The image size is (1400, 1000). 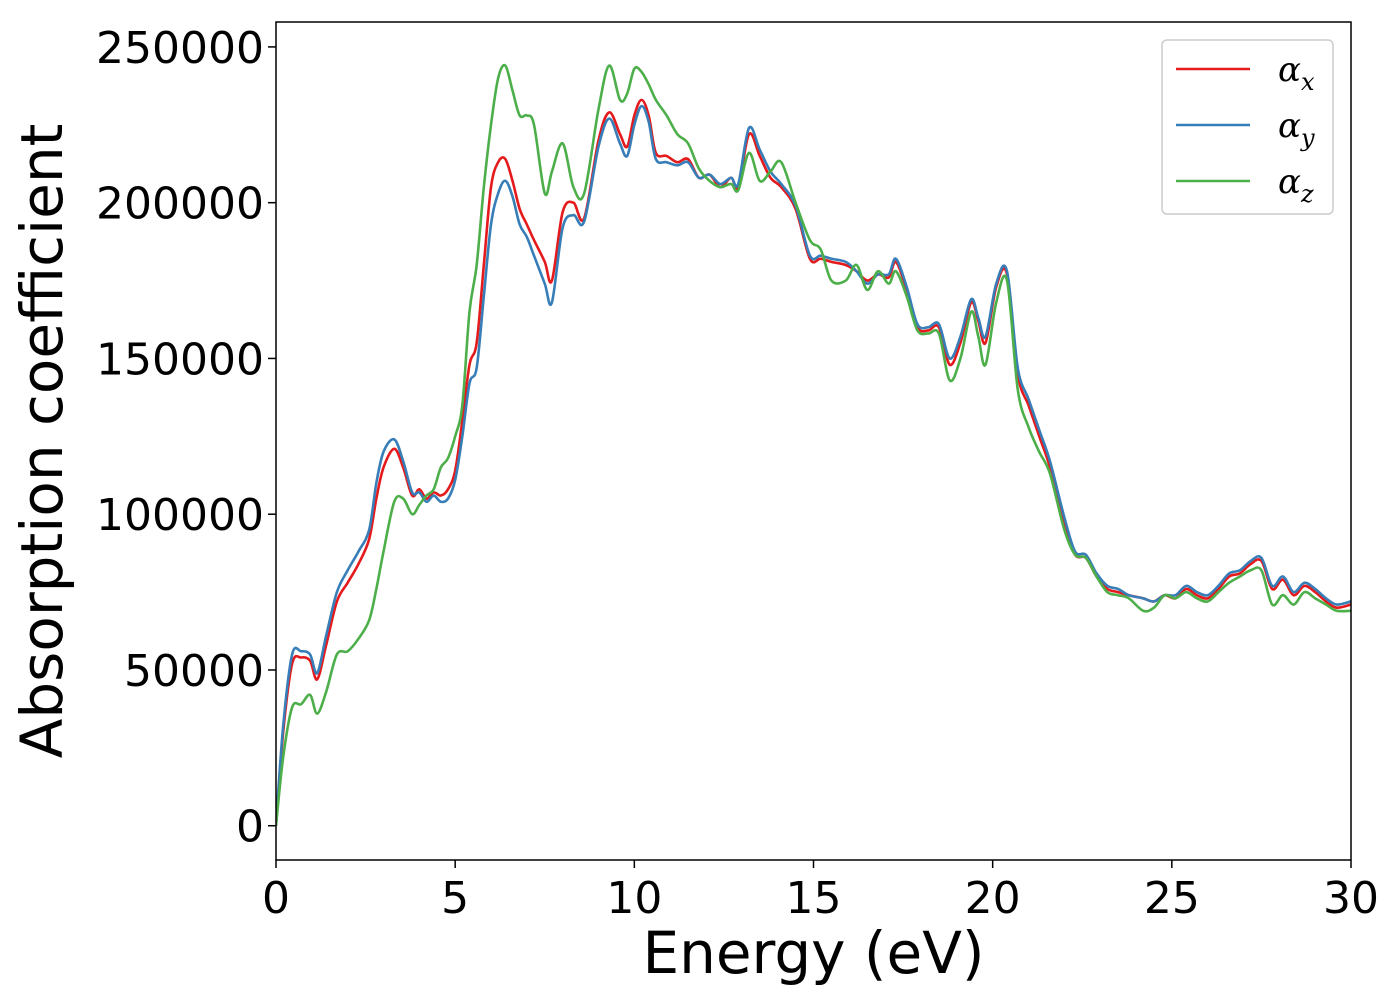 I want to click on y-tick-label: 200000, so click(x=180, y=204).